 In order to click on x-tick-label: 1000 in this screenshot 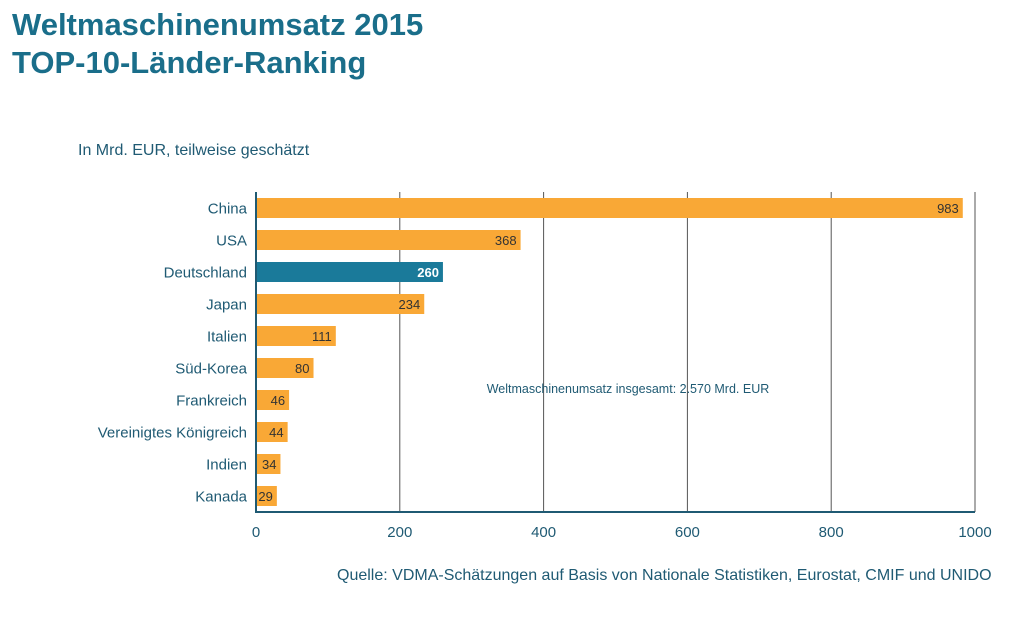, I will do `click(974, 532)`.